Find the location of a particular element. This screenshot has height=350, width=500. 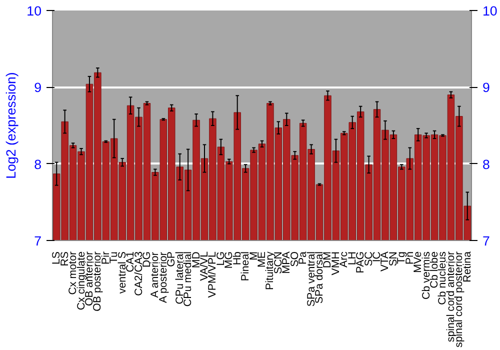

x-tick-label: OB posterior is located at coordinates (98, 281).